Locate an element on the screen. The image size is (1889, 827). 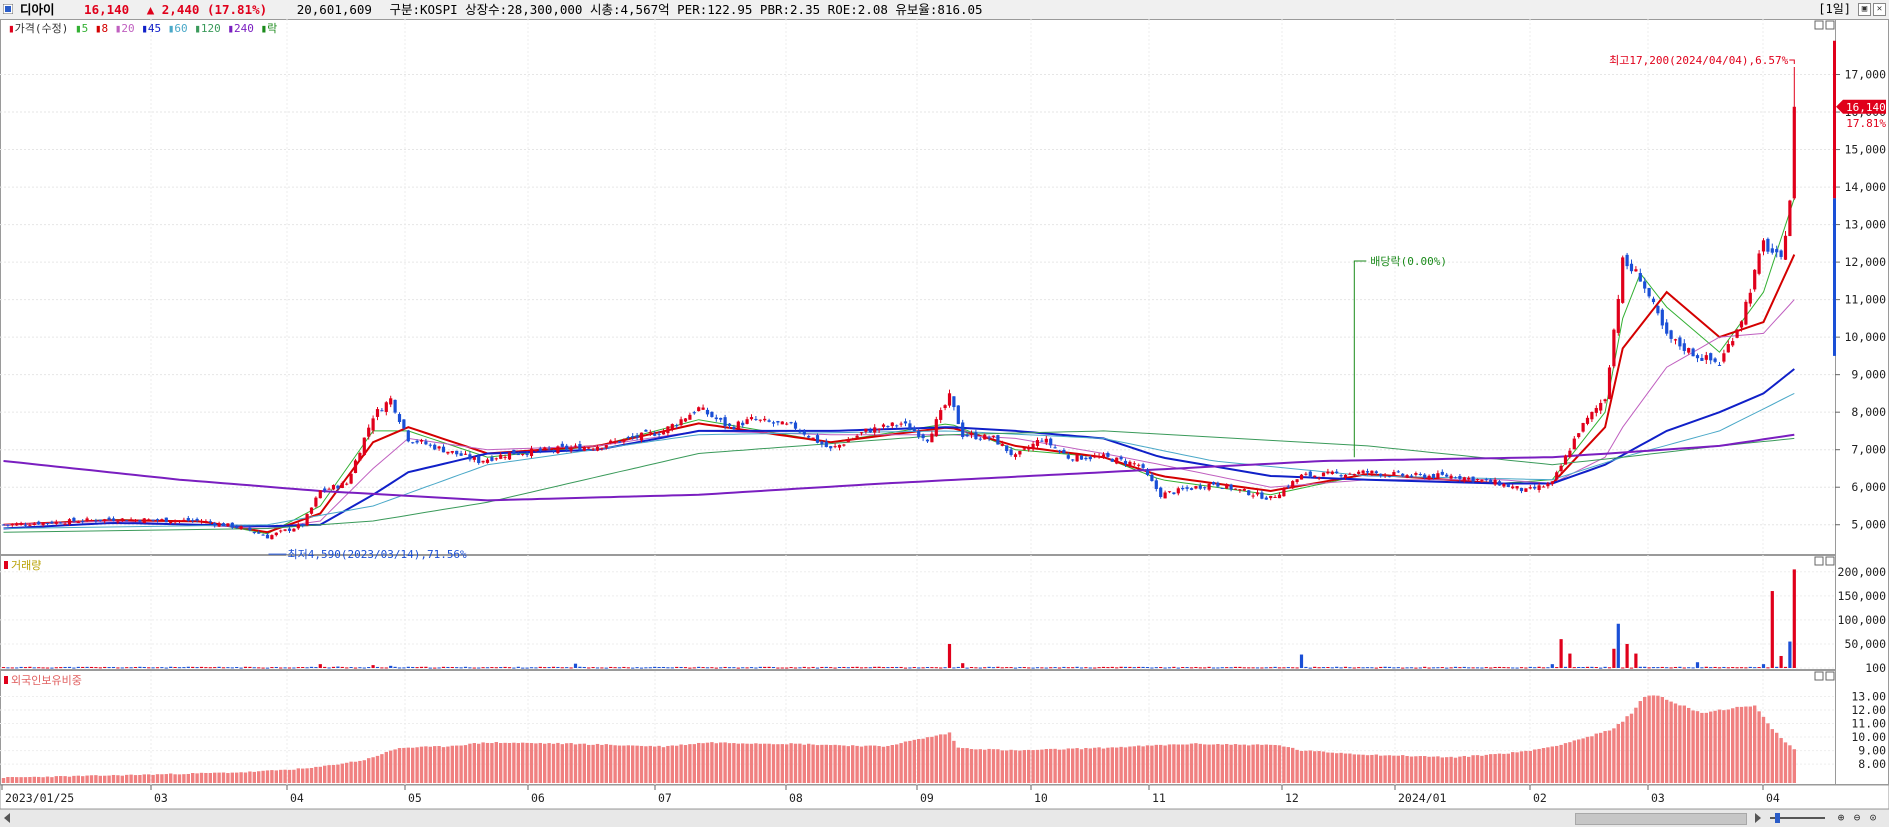
menu-icon is located at coordinates (8, 9).